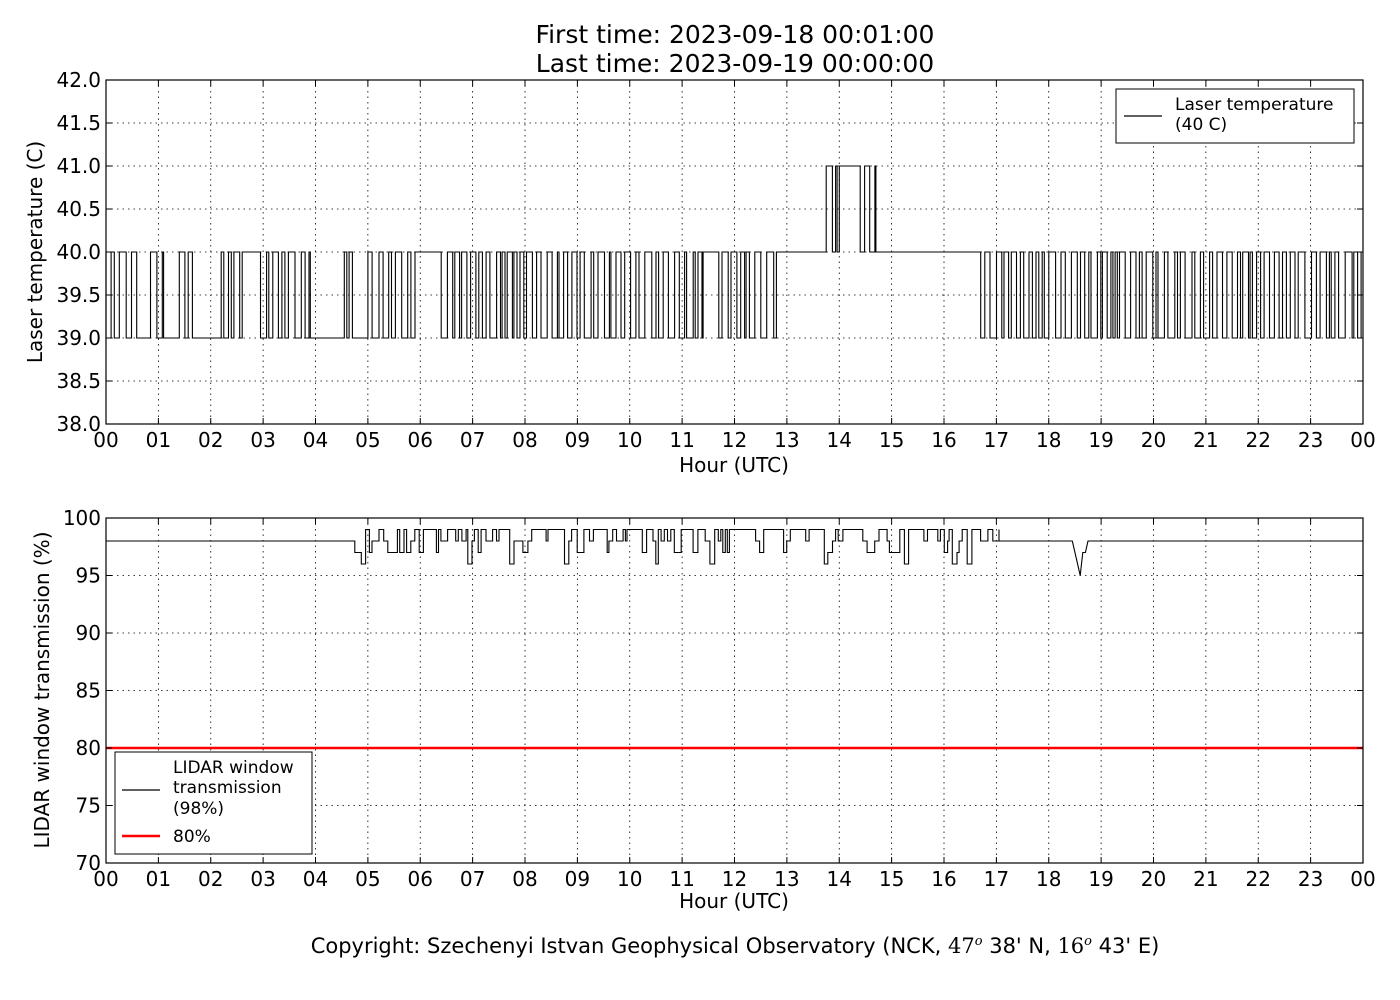  I want to click on lidar-transmission-x-tick-label: 17, so click(996, 879).